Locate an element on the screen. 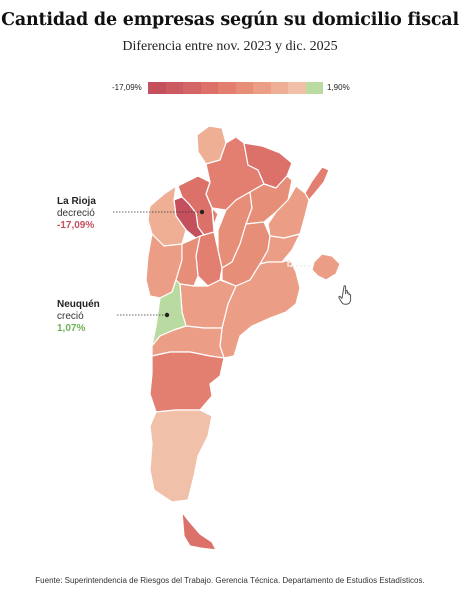  la-rioja-callout-verb: decreció is located at coordinates (76, 213).